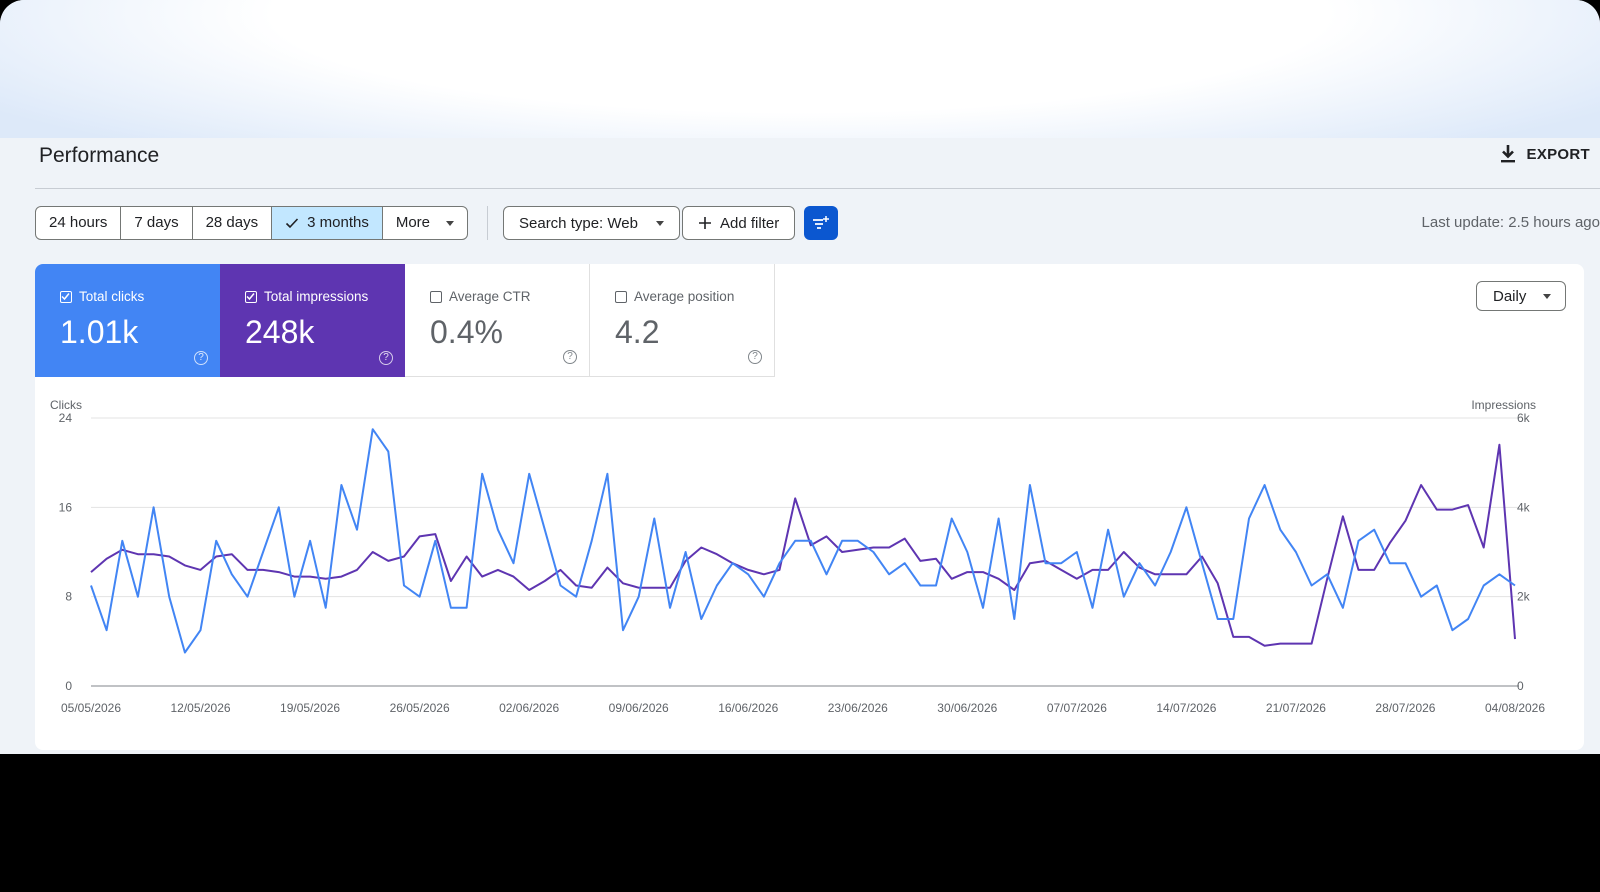  I want to click on y-left-tick-label: 16, so click(66, 507).